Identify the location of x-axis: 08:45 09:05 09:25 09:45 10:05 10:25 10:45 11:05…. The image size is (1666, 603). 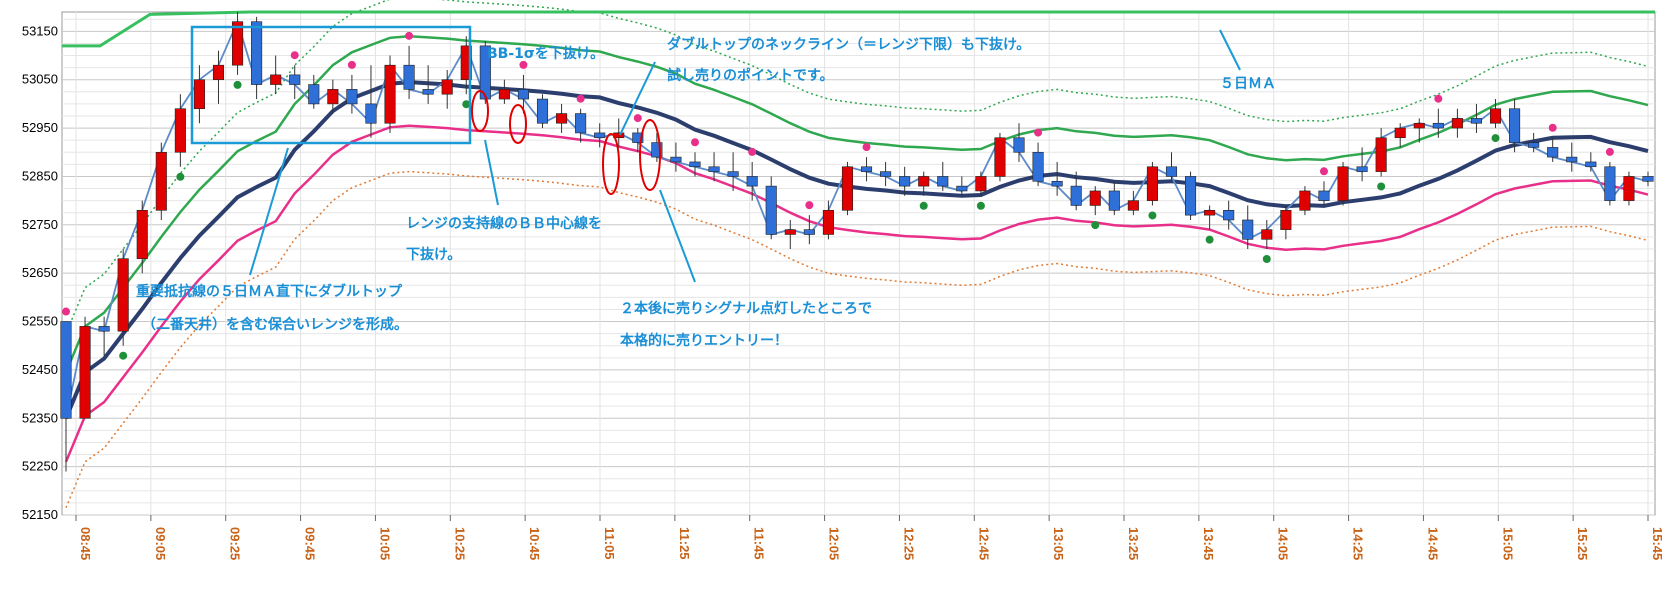
(870, 537).